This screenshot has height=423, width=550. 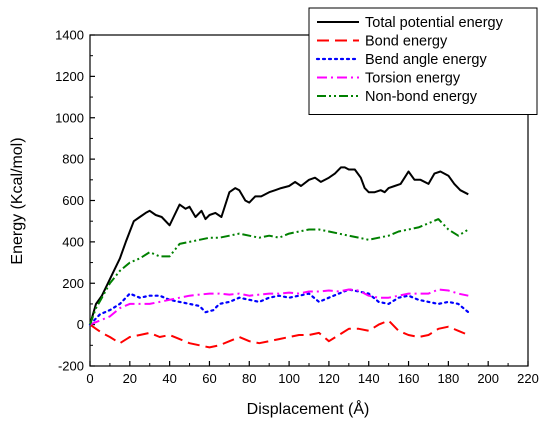 I want to click on x-tick-label: 160, so click(x=409, y=378).